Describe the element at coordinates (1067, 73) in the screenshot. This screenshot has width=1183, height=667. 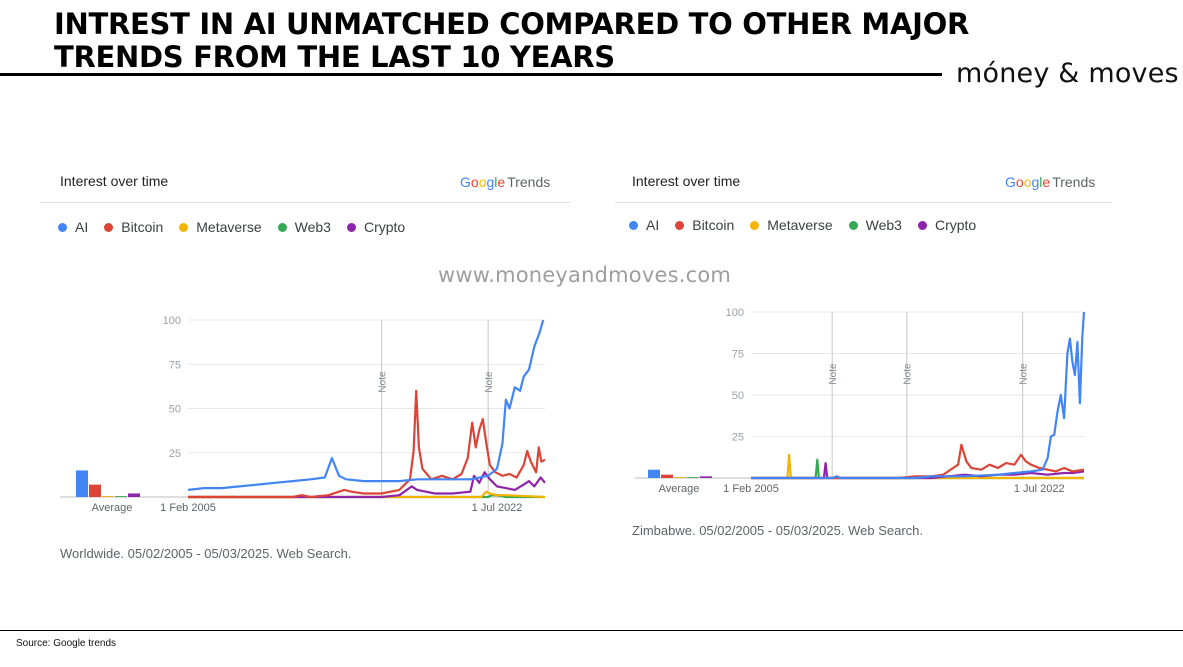
I see `brand-logo: móney & moves` at that location.